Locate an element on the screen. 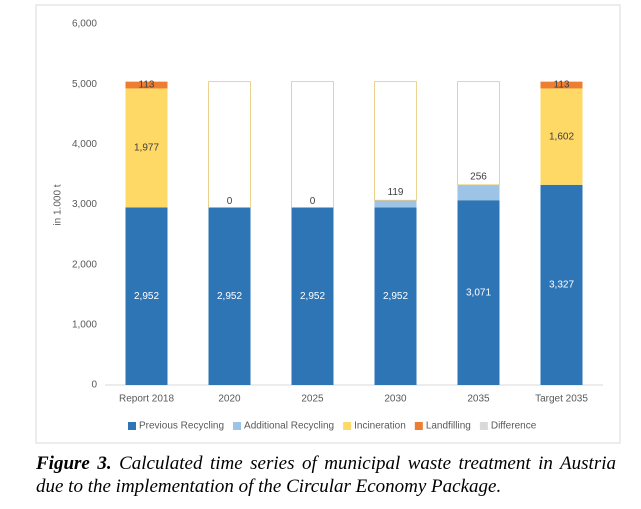 The height and width of the screenshot is (509, 641). legend-label: Previous Recycling is located at coordinates (181, 426).